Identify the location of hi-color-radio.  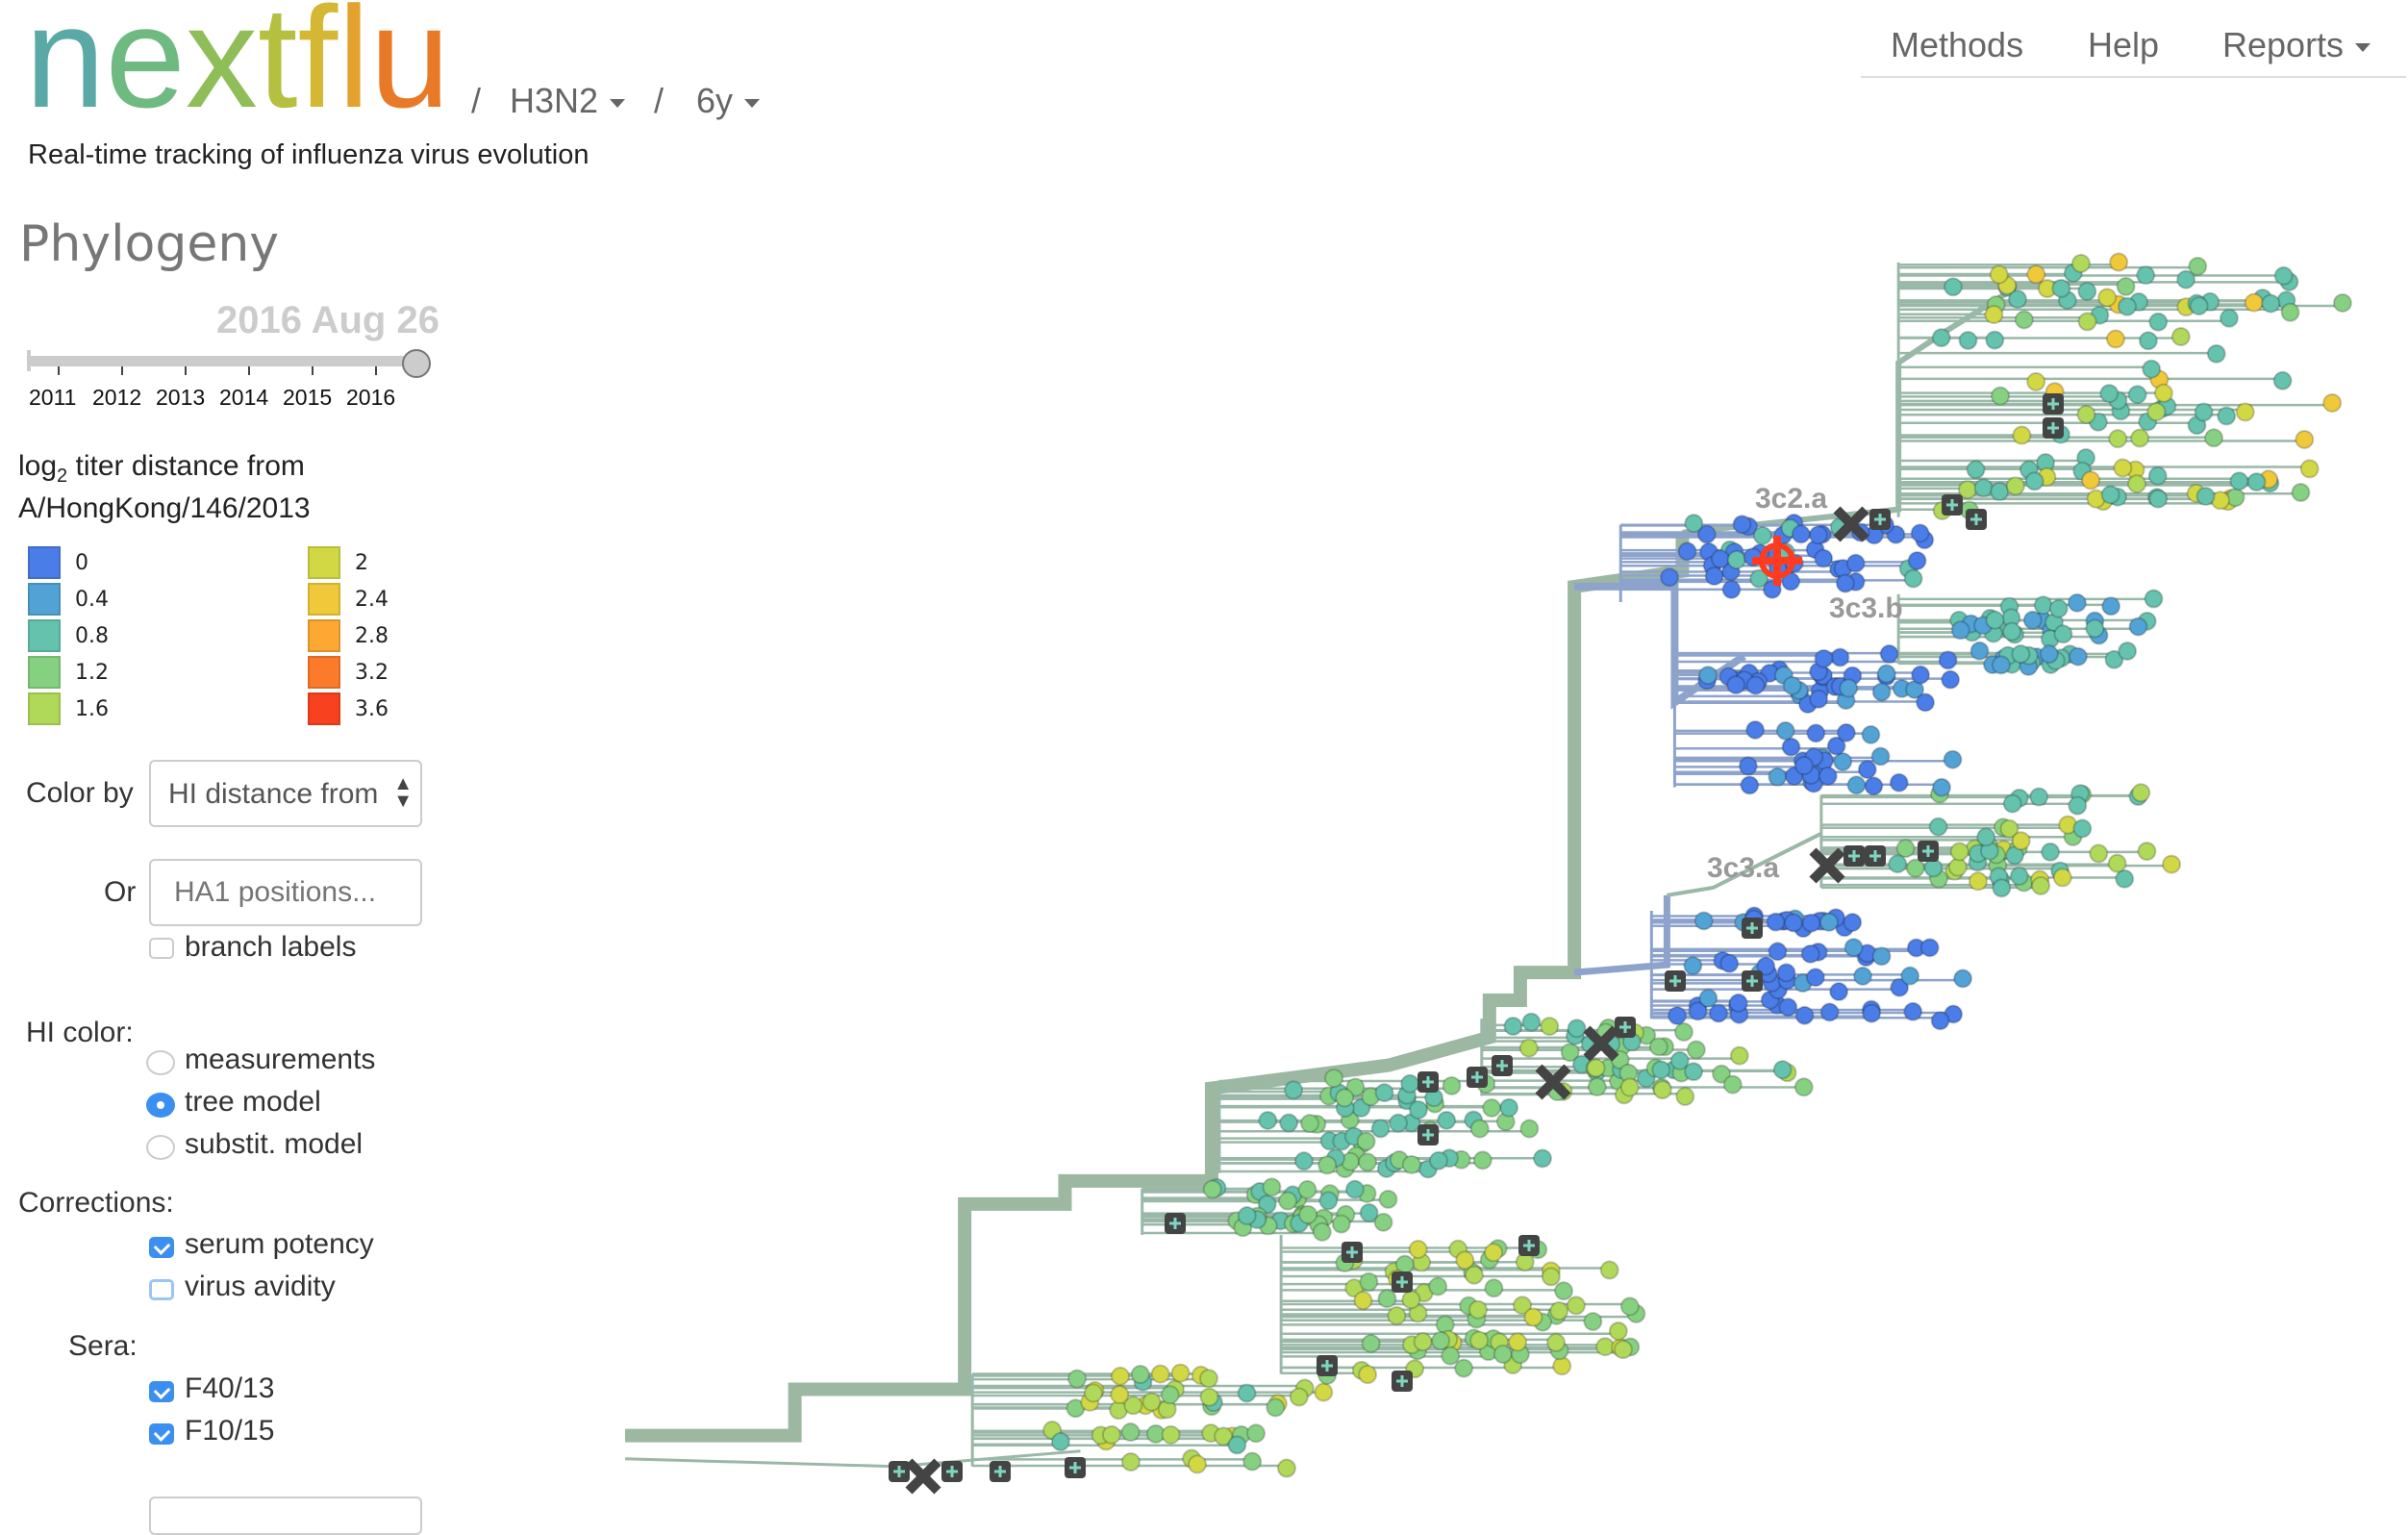
(160, 1147).